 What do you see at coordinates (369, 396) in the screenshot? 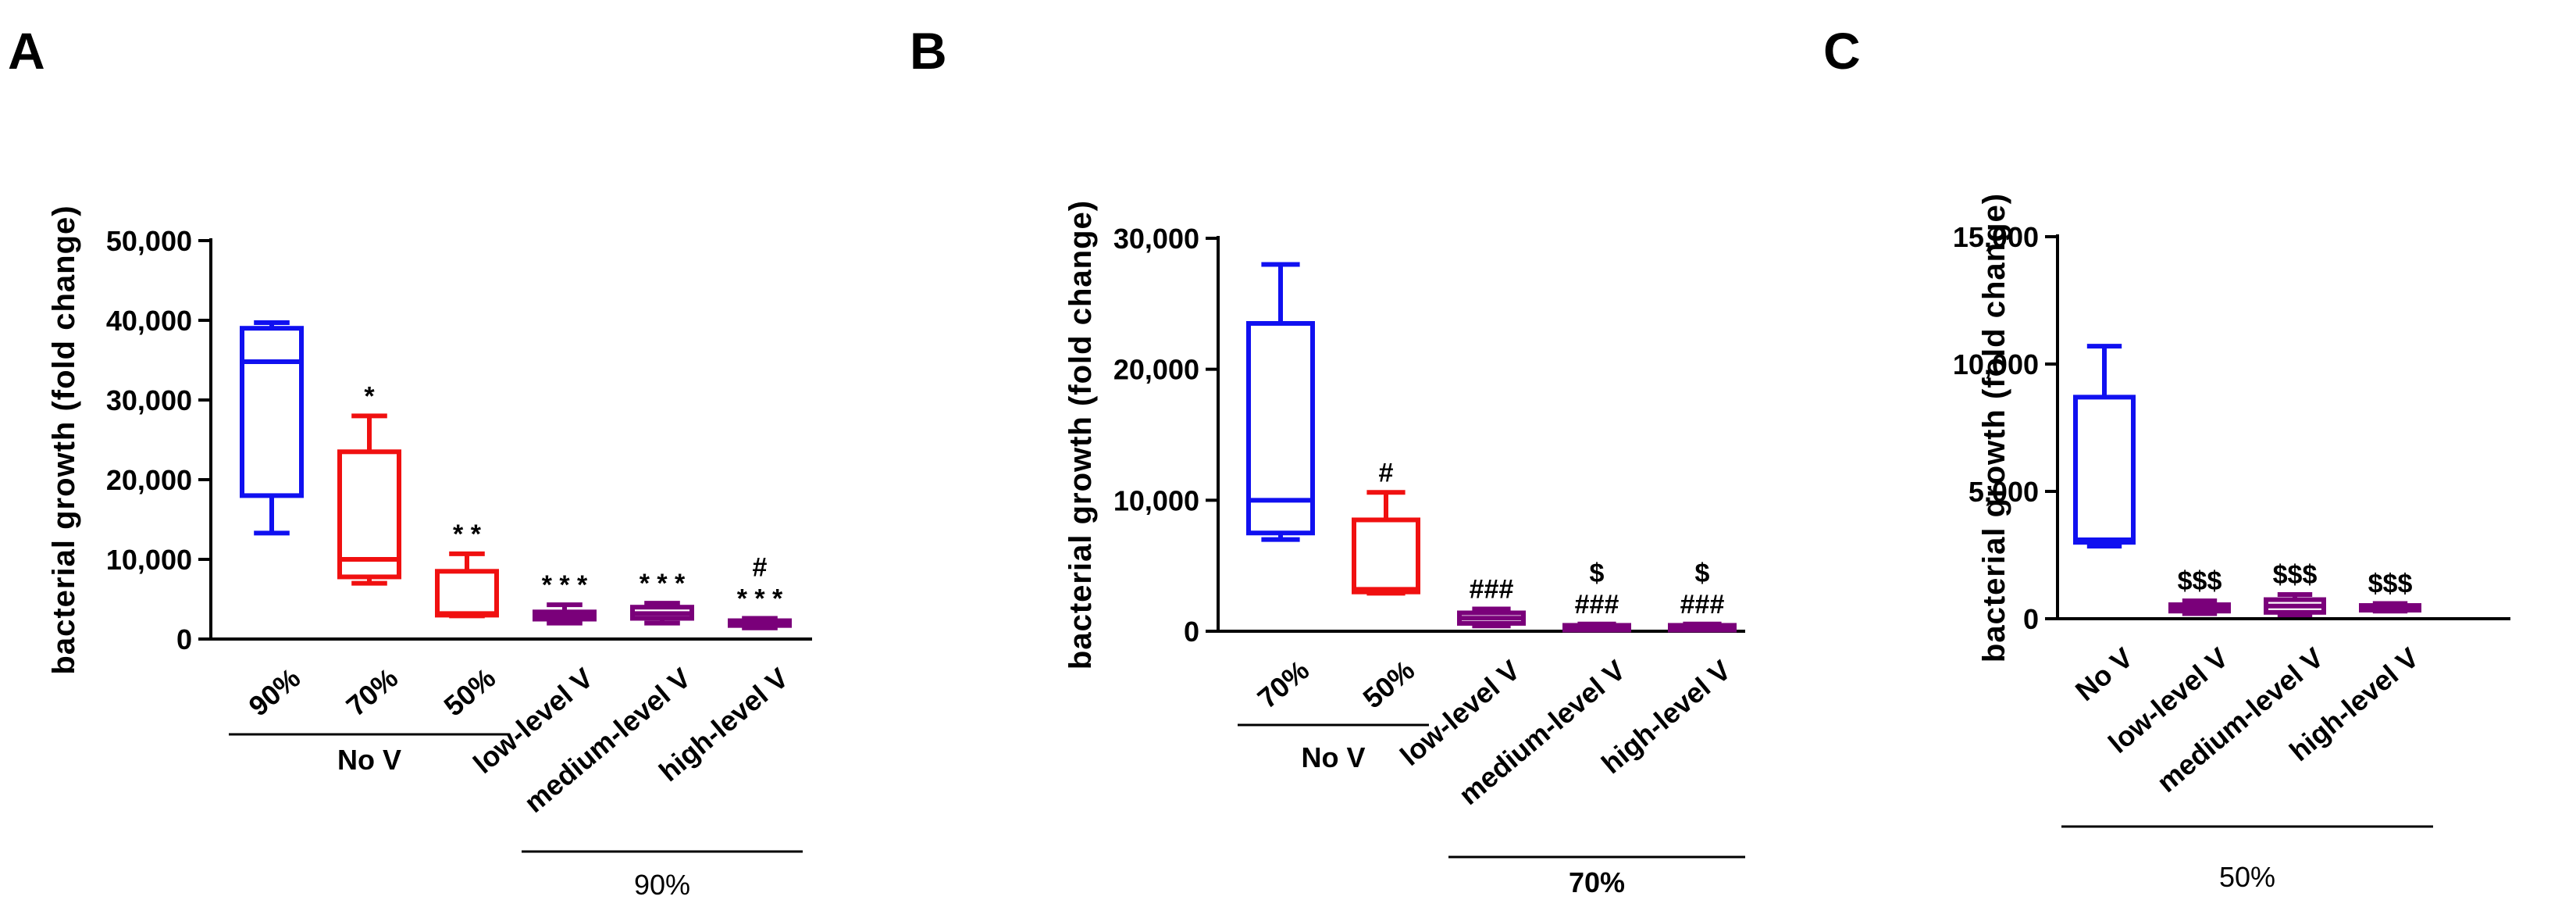
I see `significance-label: *` at bounding box center [369, 396].